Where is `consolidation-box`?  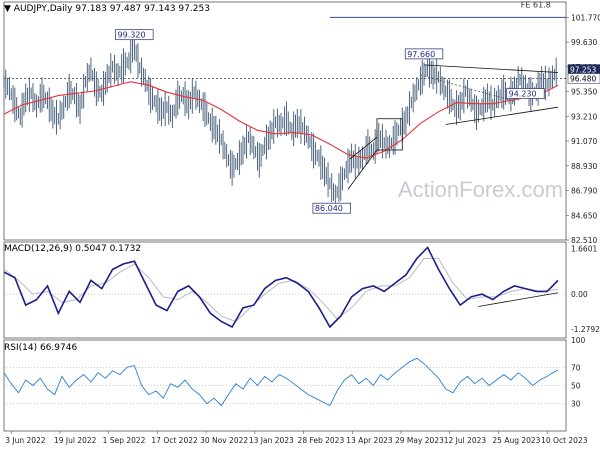
consolidation-box is located at coordinates (389, 134).